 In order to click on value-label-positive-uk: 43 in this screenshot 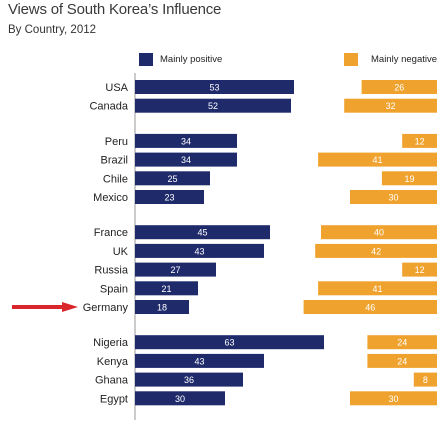, I will do `click(199, 251)`.